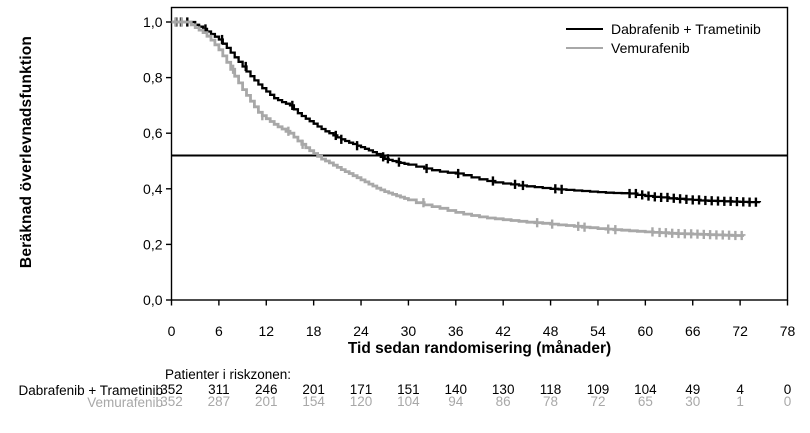 The width and height of the screenshot is (810, 433). I want to click on legend: Dabrafenib + Trametinib Vemurafenib, so click(663, 38).